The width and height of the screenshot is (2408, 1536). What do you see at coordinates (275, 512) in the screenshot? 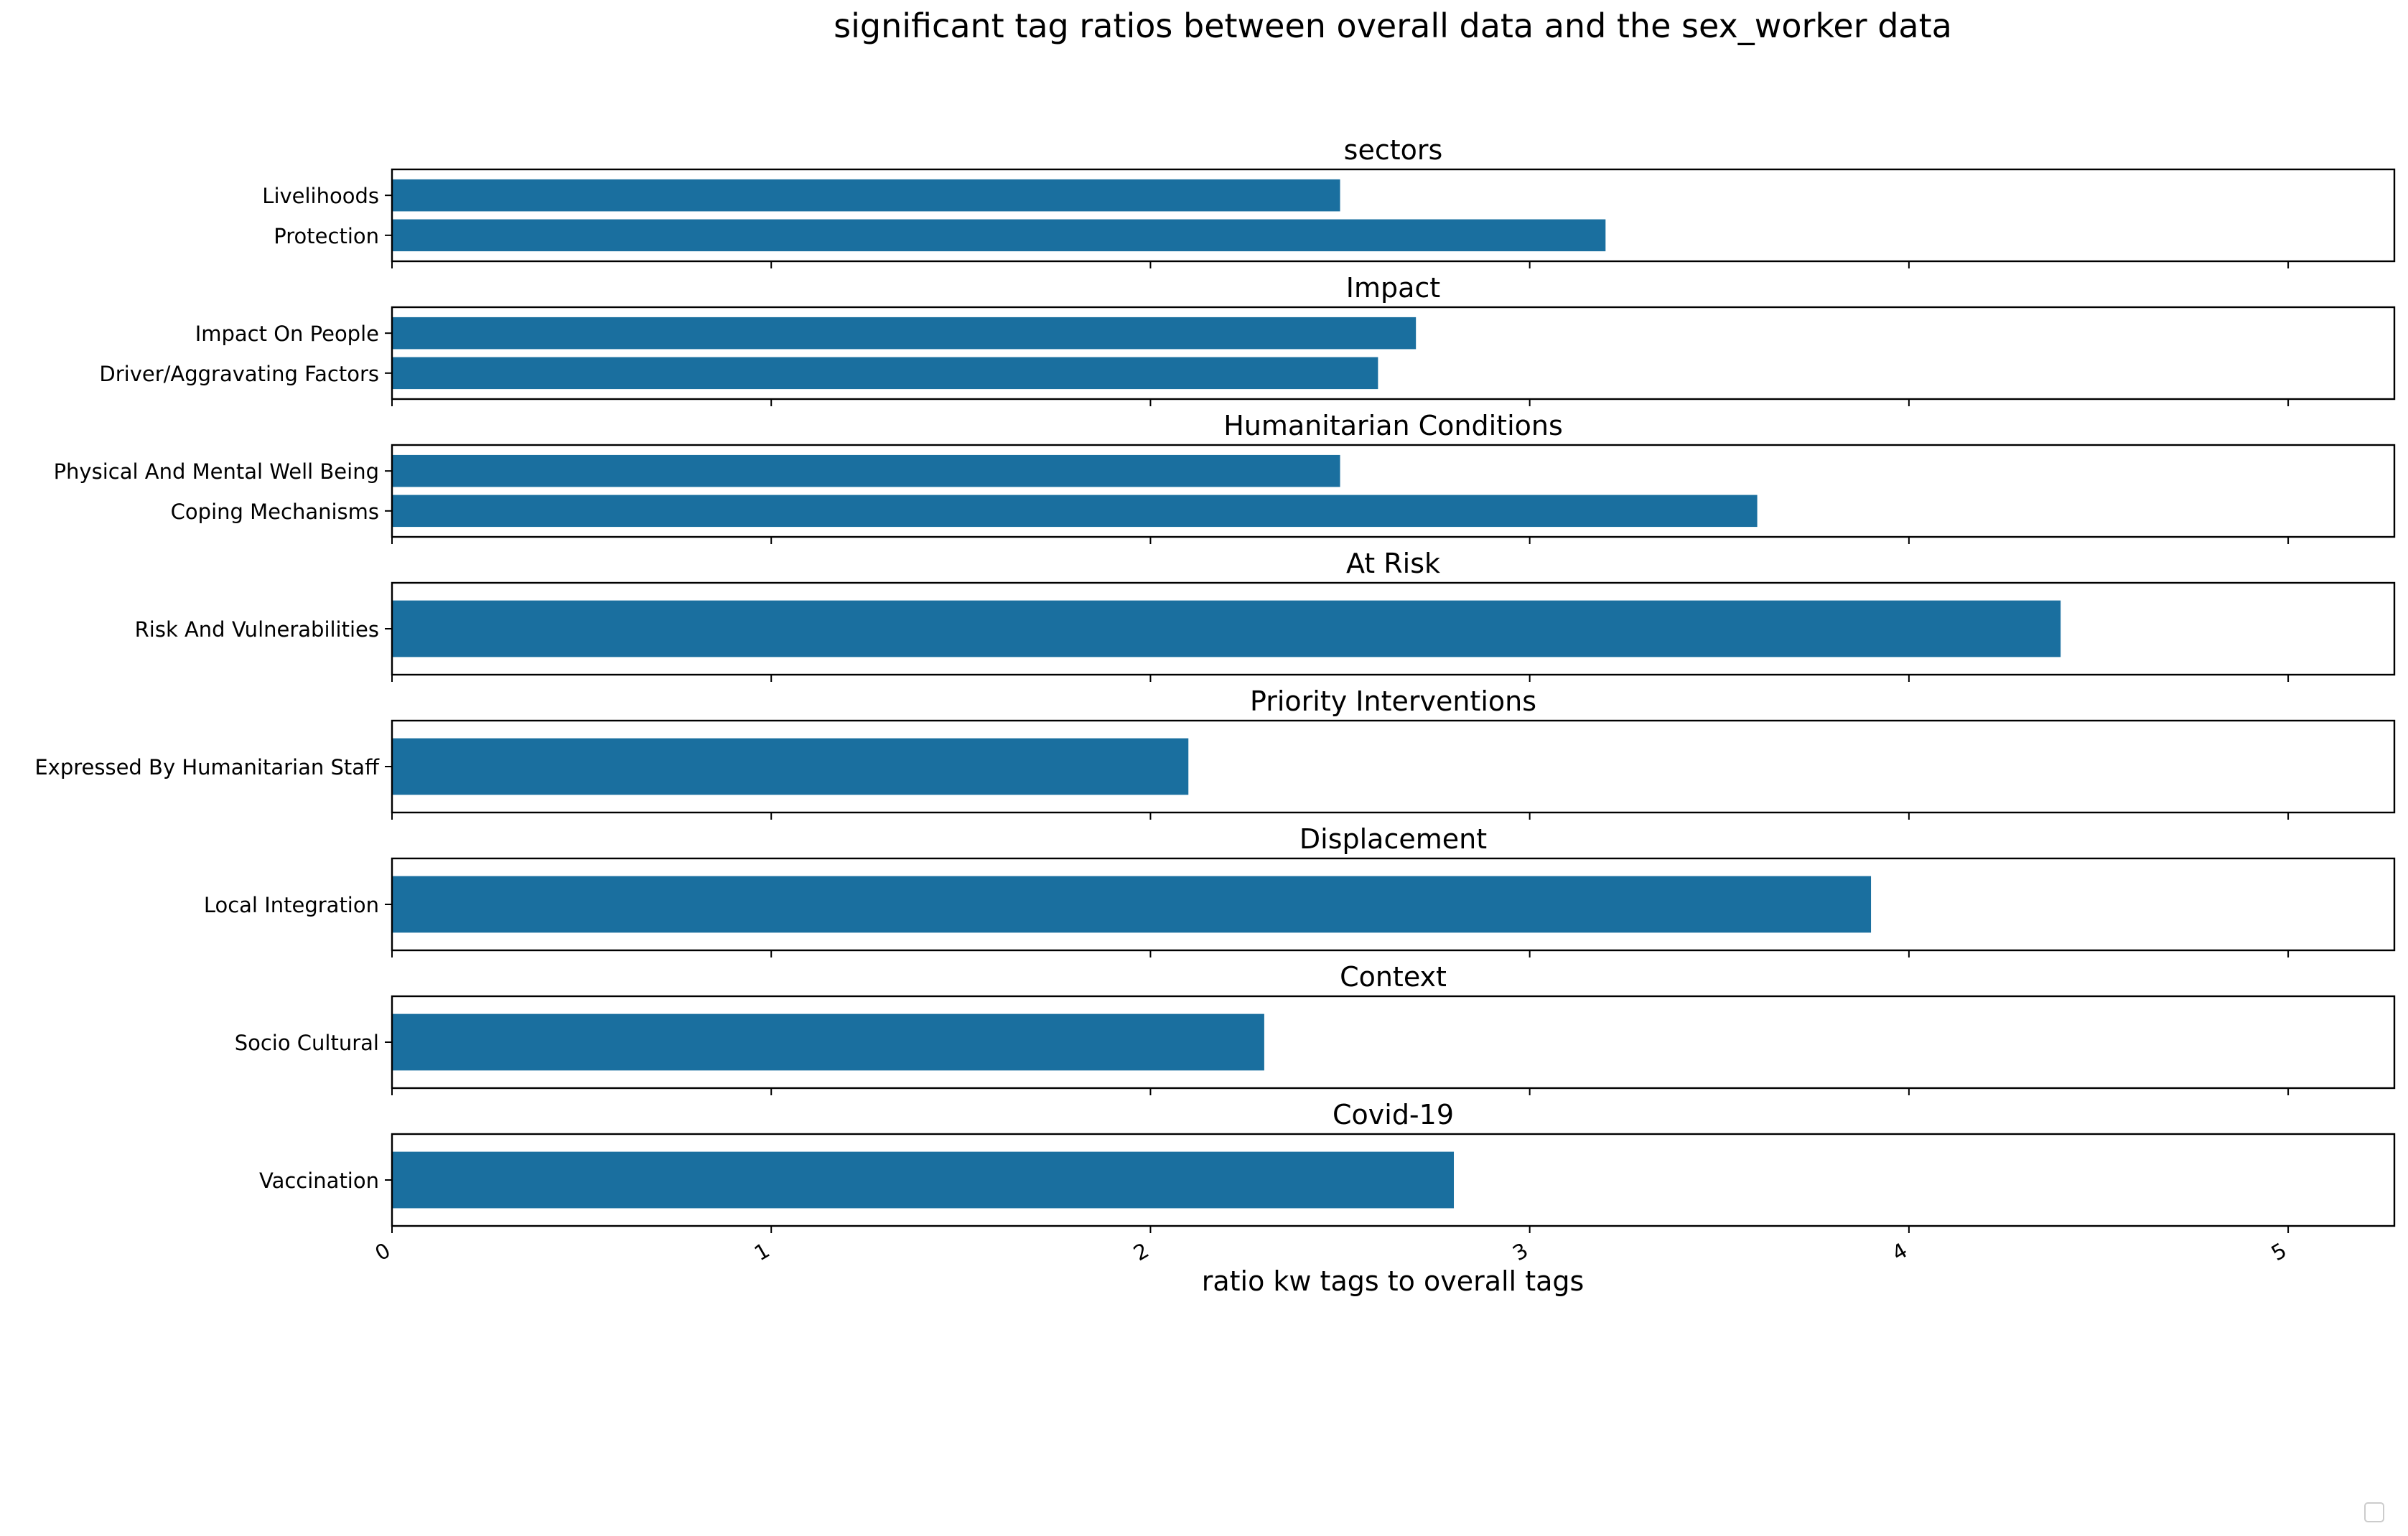
I see `y-tick-label: Coping Mechanisms` at bounding box center [275, 512].